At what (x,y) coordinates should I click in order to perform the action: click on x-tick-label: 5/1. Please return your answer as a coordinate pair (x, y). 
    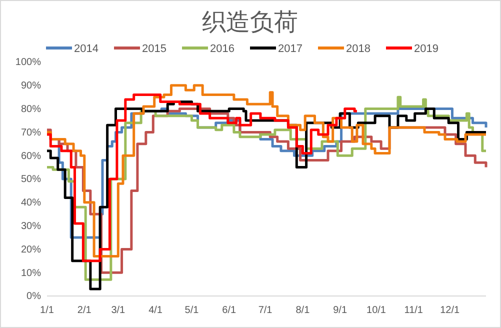
    Looking at the image, I should click on (192, 310).